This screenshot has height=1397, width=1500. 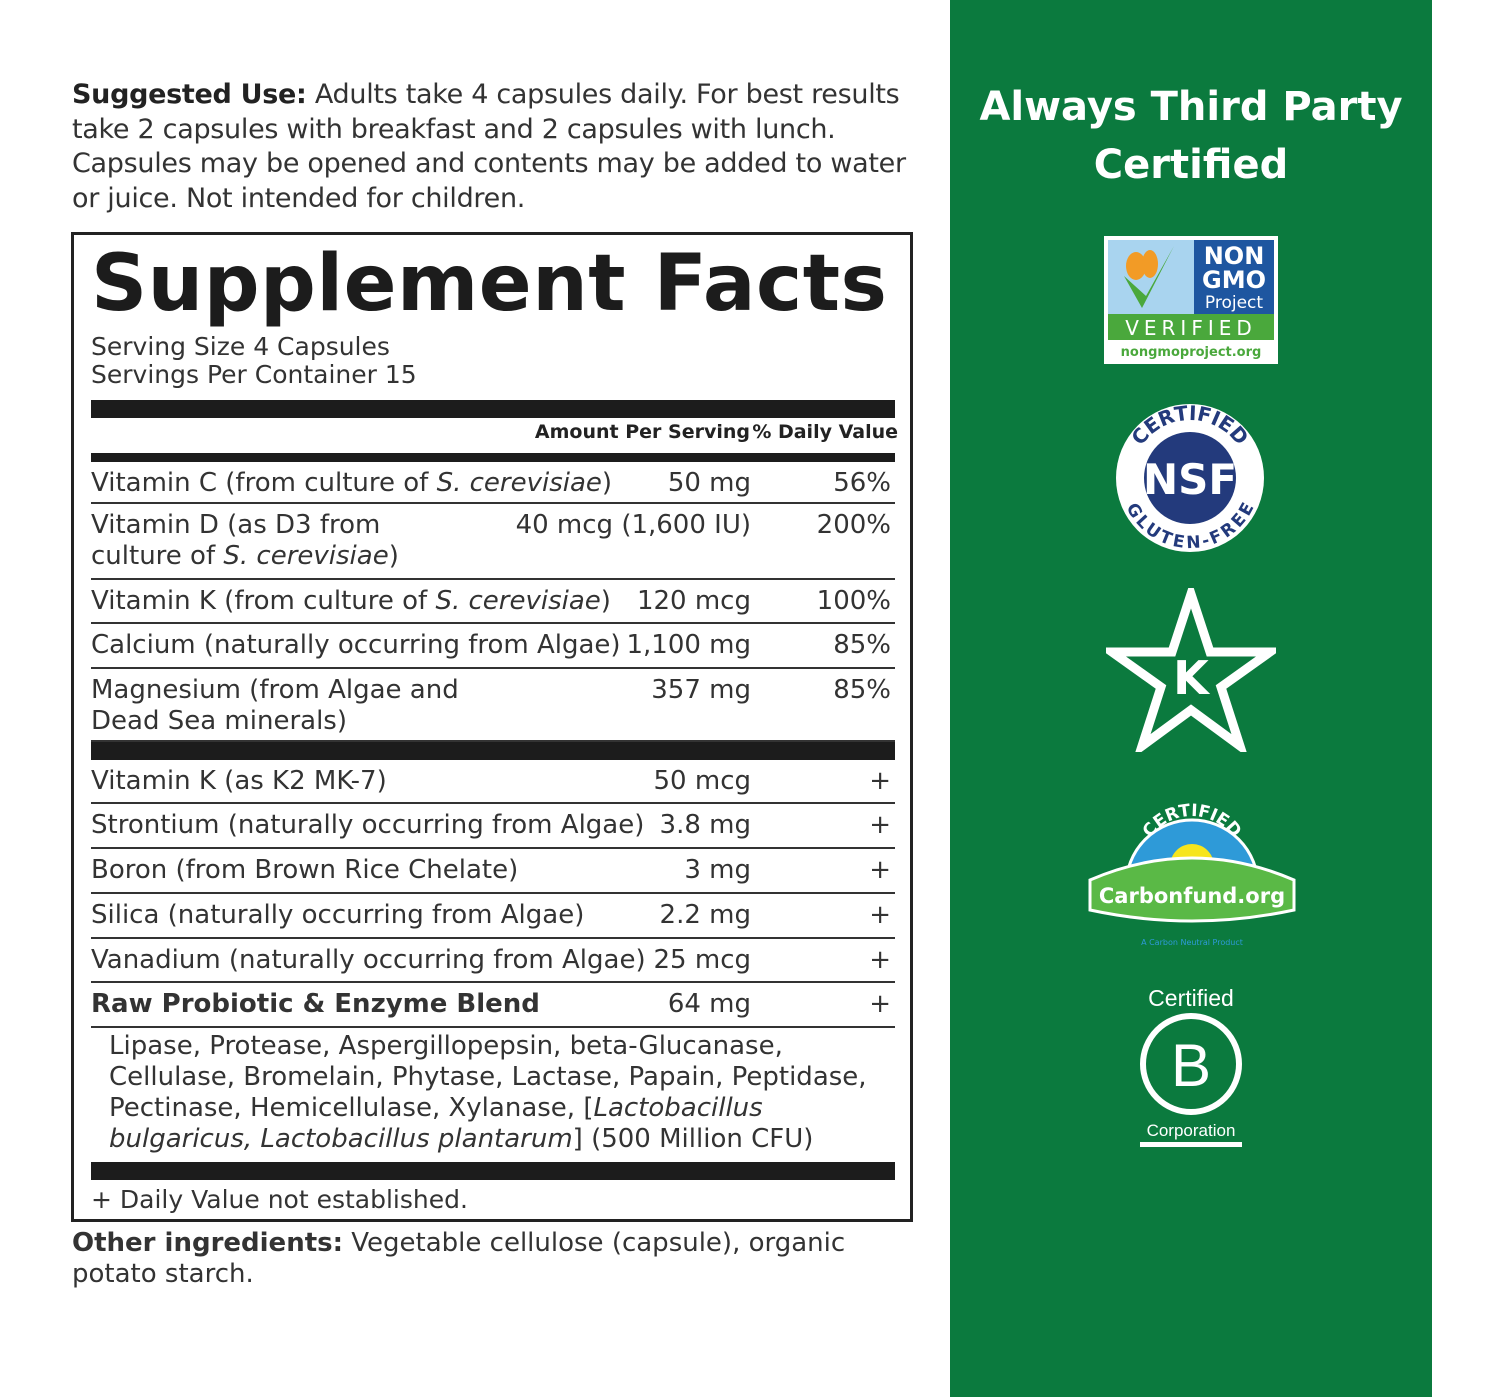 What do you see at coordinates (1192, 678) in the screenshot?
I see `svg-text: K` at bounding box center [1192, 678].